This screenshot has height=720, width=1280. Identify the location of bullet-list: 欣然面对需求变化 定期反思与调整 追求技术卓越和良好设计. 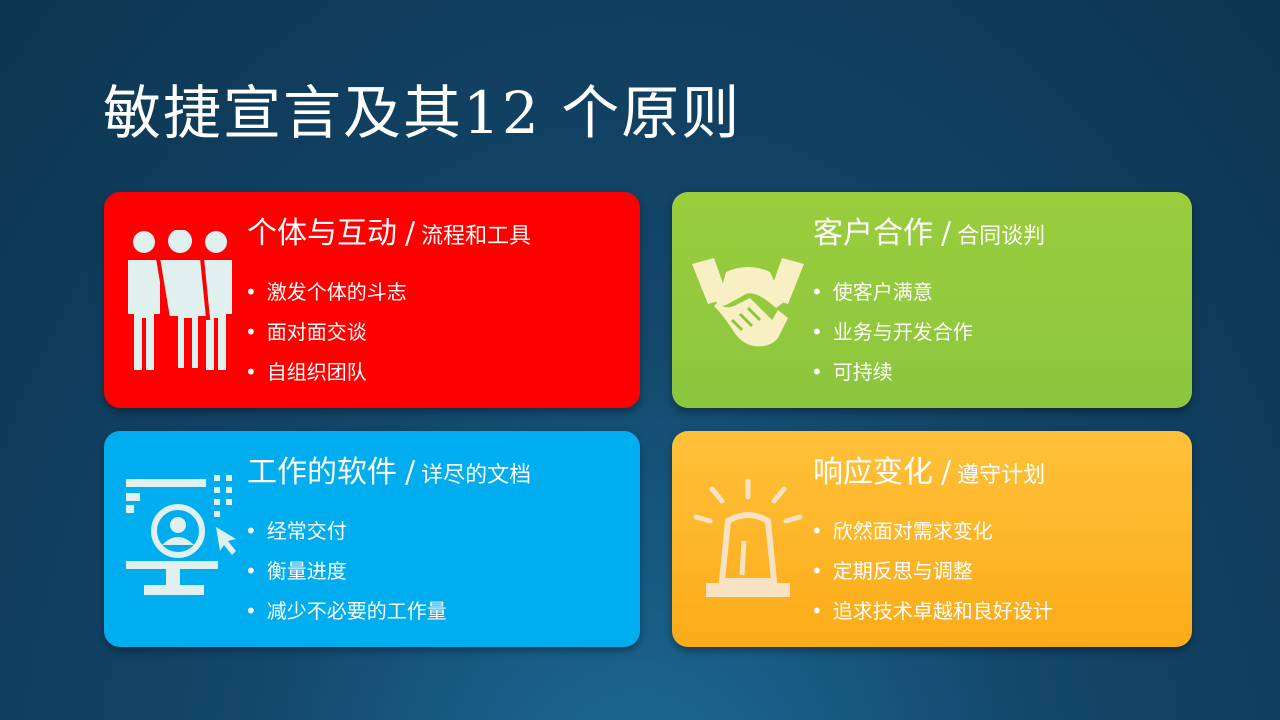
(932, 571).